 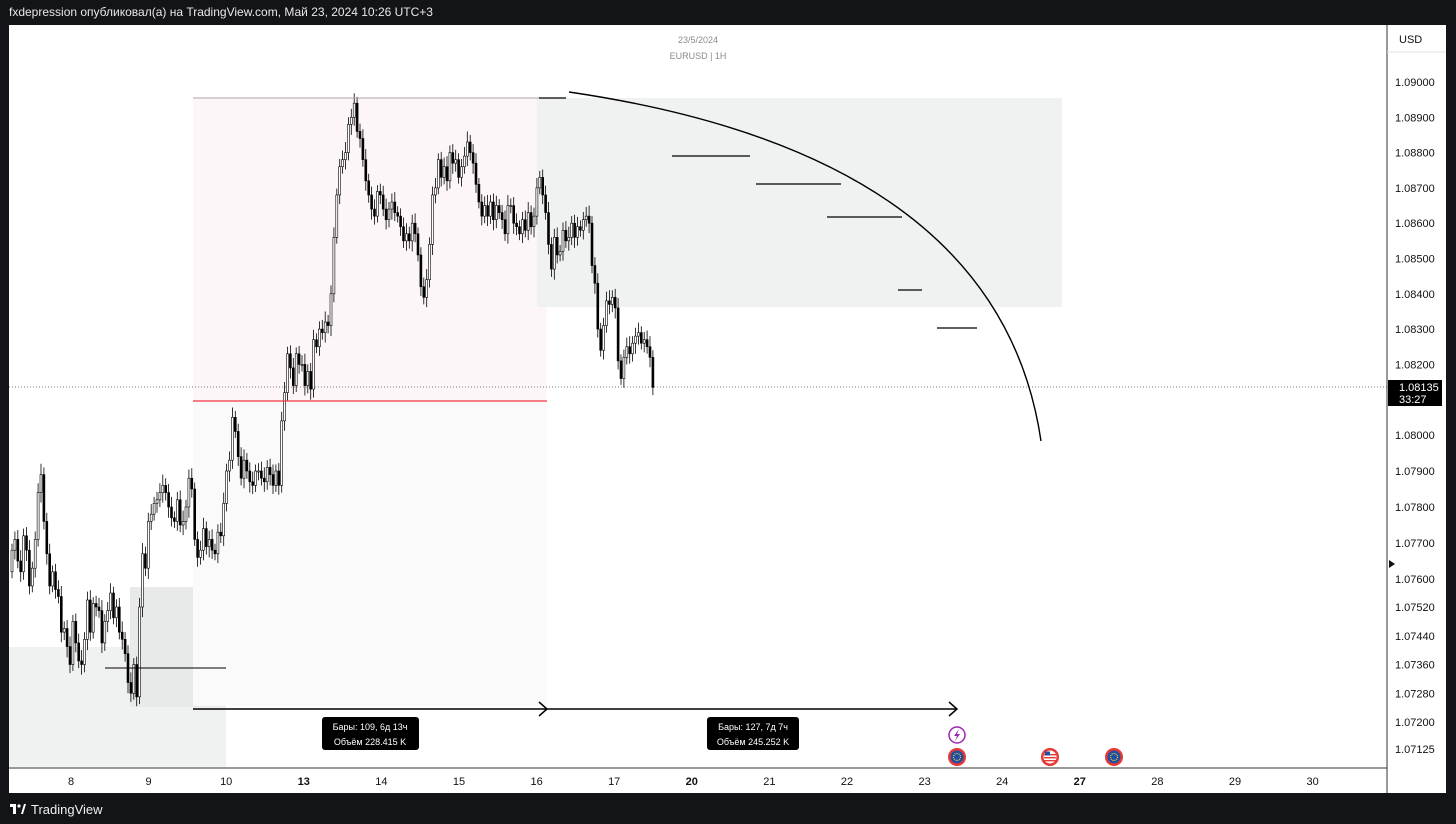 I want to click on measure-bars-1: Бары: 109, 6д 13ч, so click(x=370, y=727).